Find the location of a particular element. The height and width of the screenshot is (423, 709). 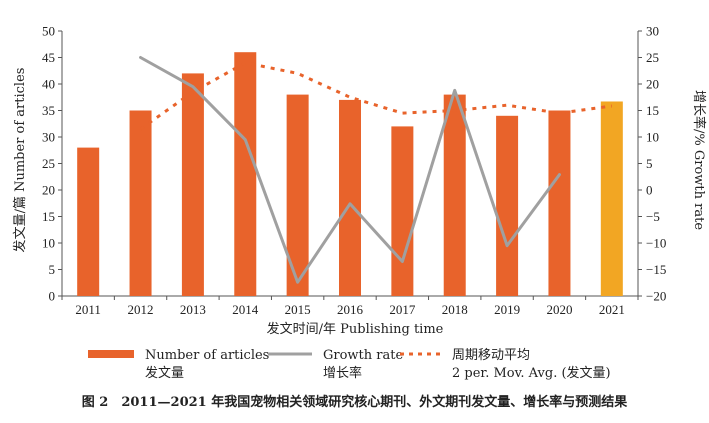

legend-avg-label-en: 2 per. Mov. Avg. (发文量) is located at coordinates (531, 373).